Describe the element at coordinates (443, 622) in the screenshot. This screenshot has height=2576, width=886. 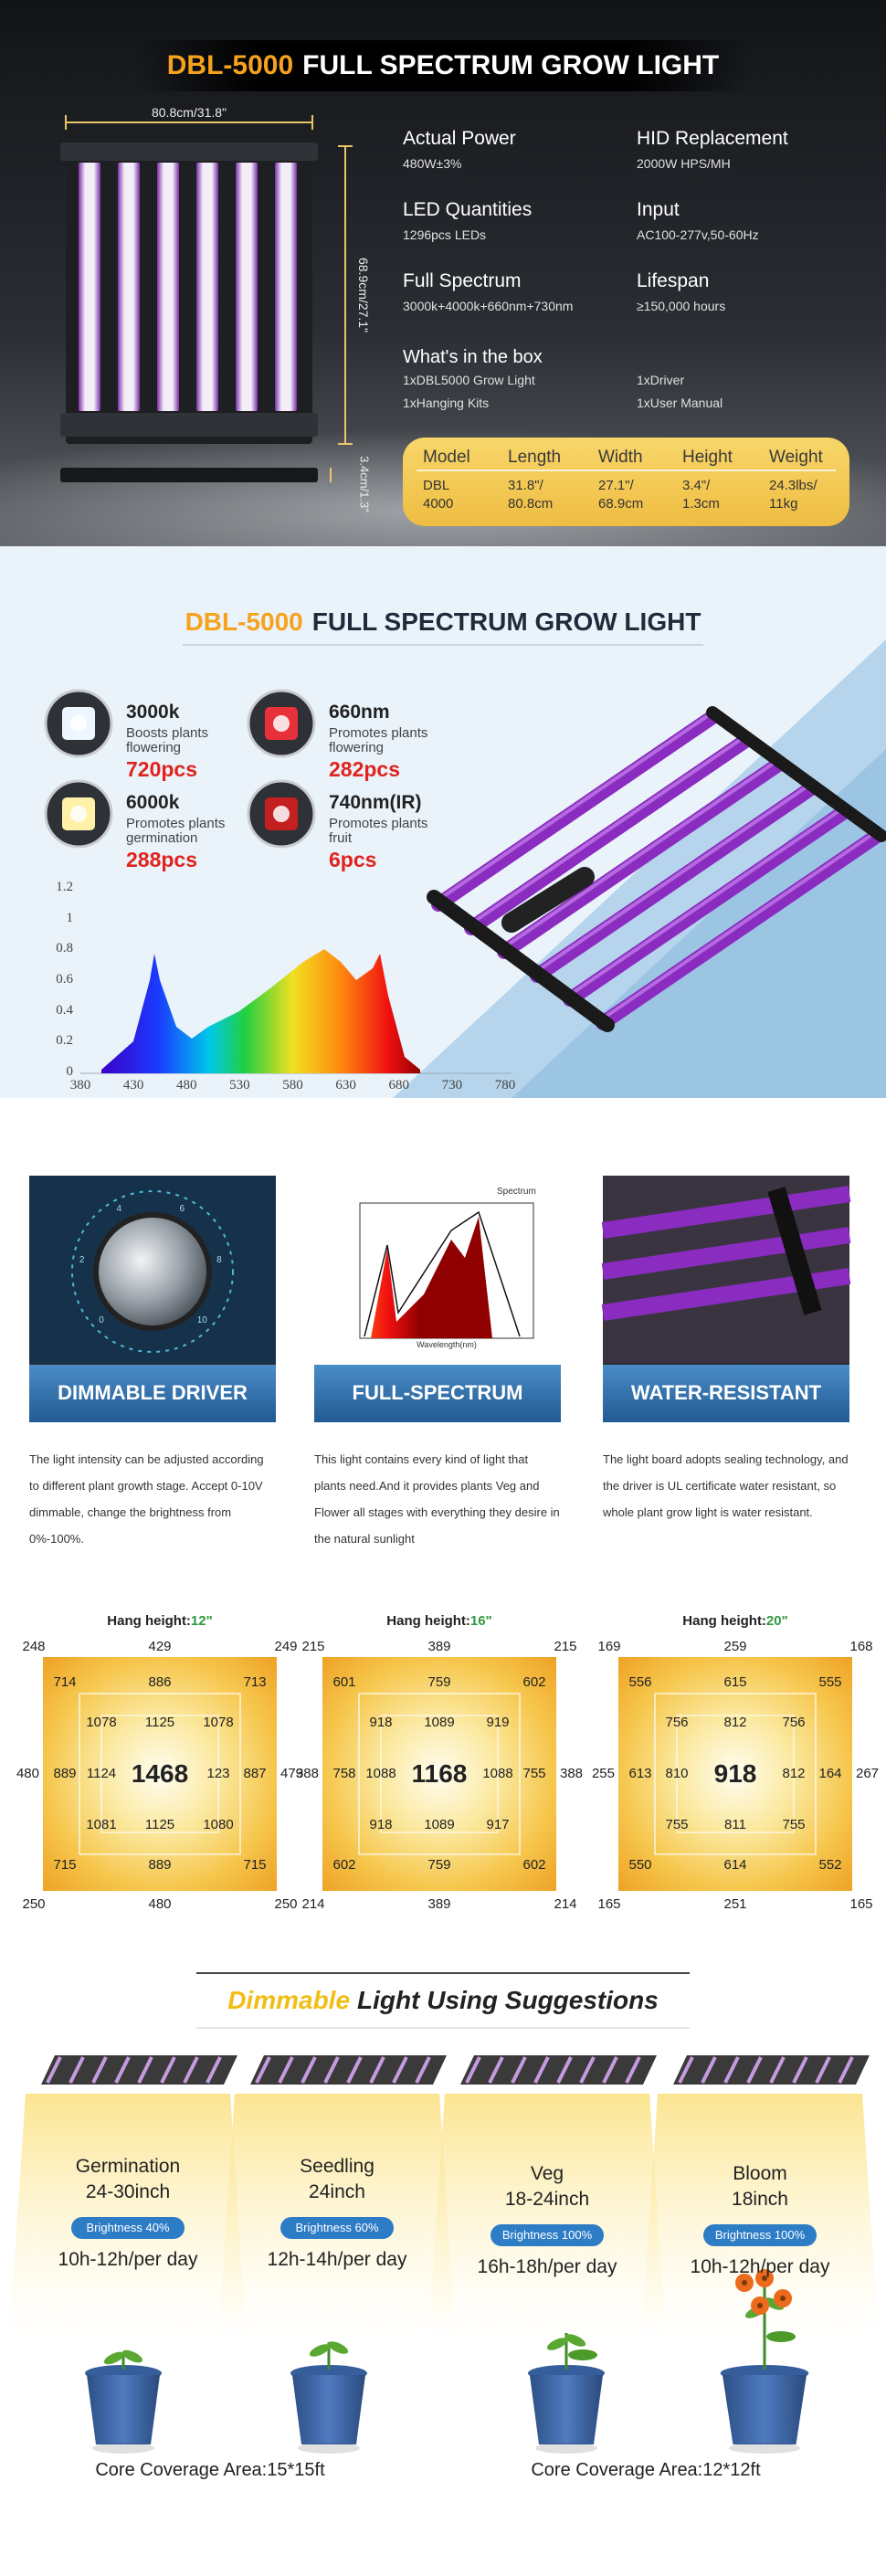
I see `spectrum-title: DBL-5000 FULL SPECTRUM GROW LIGHT` at that location.